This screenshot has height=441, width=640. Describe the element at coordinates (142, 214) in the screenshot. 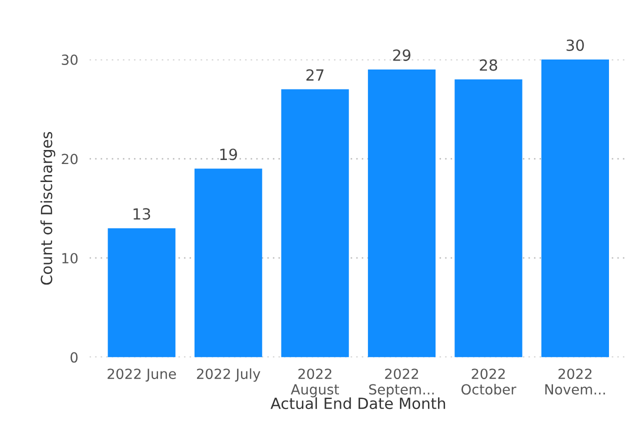

I see `data-label: 13` at that location.